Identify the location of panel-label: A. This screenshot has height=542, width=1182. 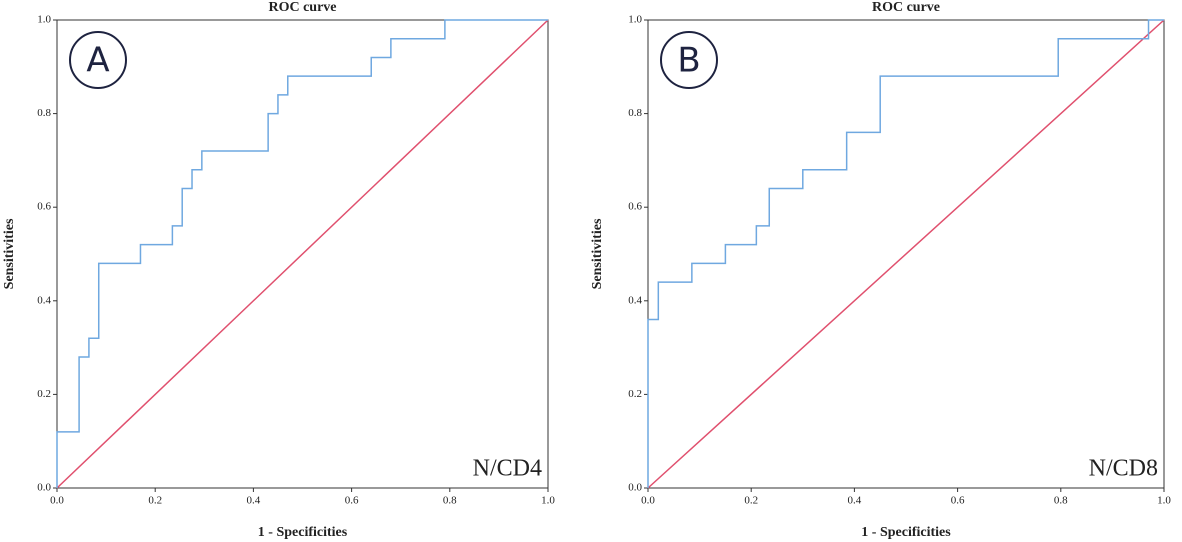
(97, 61).